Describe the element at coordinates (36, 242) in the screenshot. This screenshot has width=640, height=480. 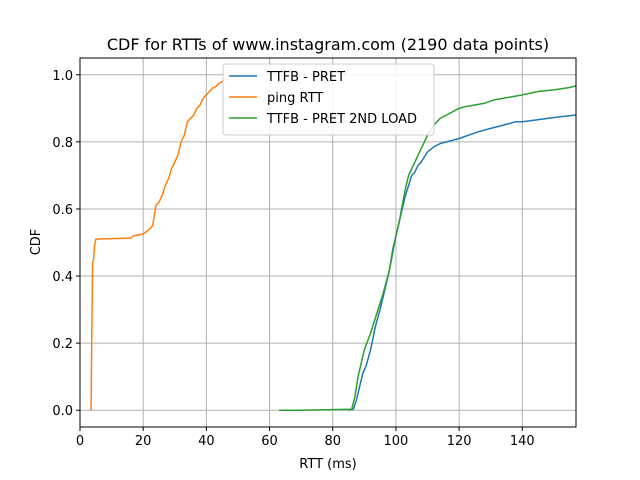
I see `y-axis-title: CDF` at that location.